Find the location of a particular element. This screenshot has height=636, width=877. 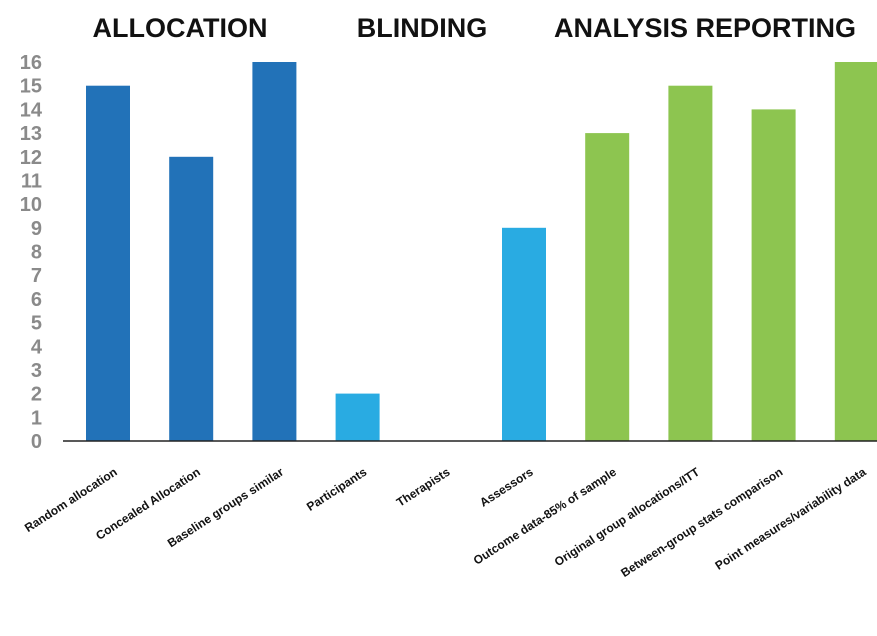

y-tick-label: 11 is located at coordinates (31, 181).